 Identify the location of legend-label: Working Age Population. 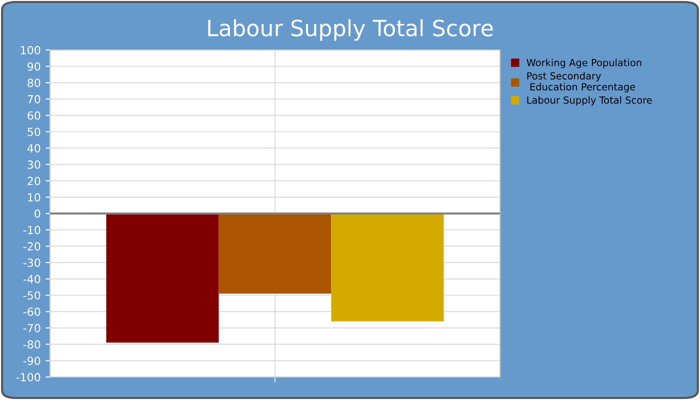
(584, 63).